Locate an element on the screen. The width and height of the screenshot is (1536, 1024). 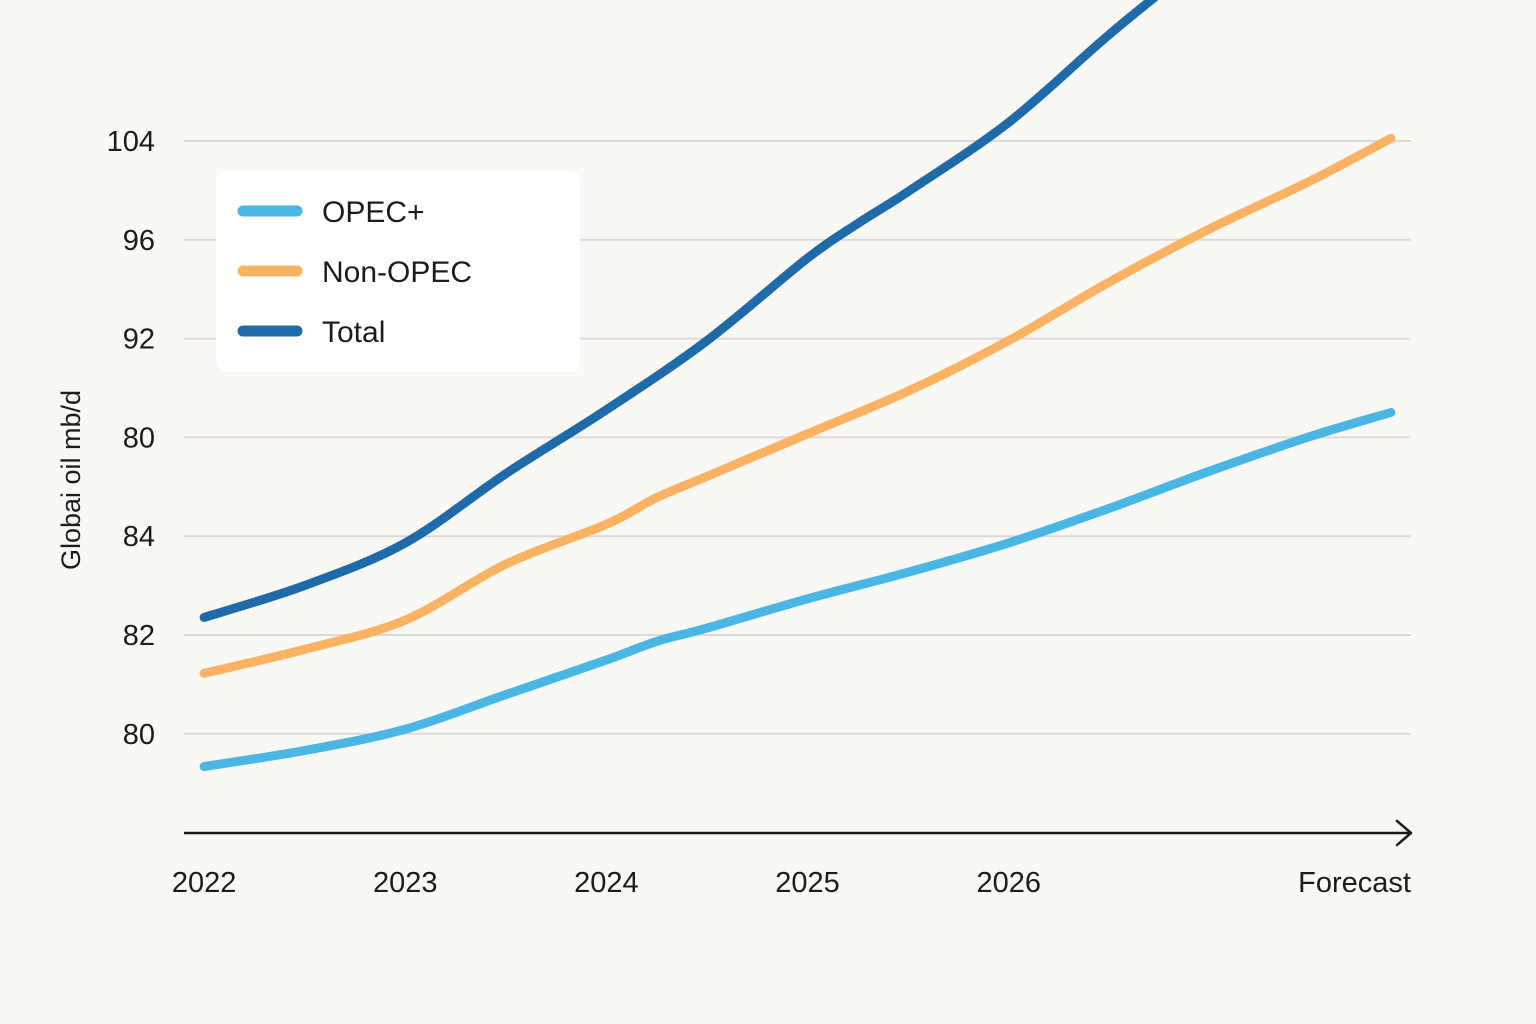
x-tick-label: 2025 is located at coordinates (807, 883).